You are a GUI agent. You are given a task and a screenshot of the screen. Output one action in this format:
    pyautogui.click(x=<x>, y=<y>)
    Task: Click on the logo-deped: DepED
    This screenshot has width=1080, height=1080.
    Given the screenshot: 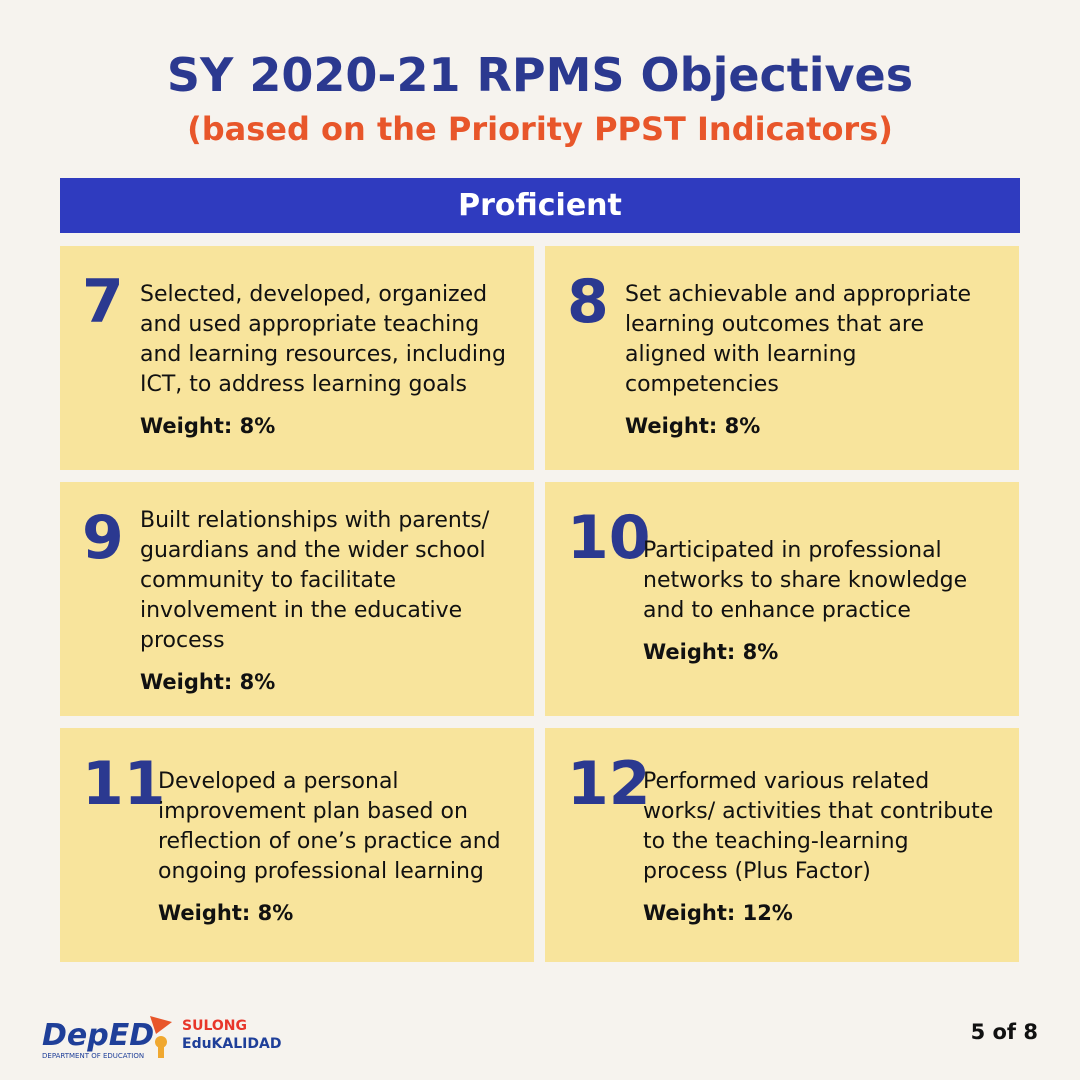 What is the action you would take?
    pyautogui.click(x=98, y=1035)
    